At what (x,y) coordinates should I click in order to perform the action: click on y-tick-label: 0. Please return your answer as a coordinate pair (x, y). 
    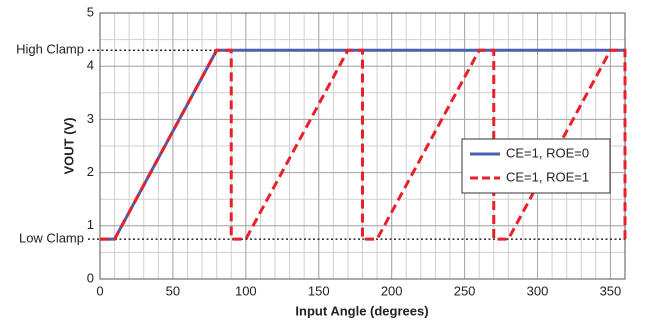
    Looking at the image, I should click on (90, 277).